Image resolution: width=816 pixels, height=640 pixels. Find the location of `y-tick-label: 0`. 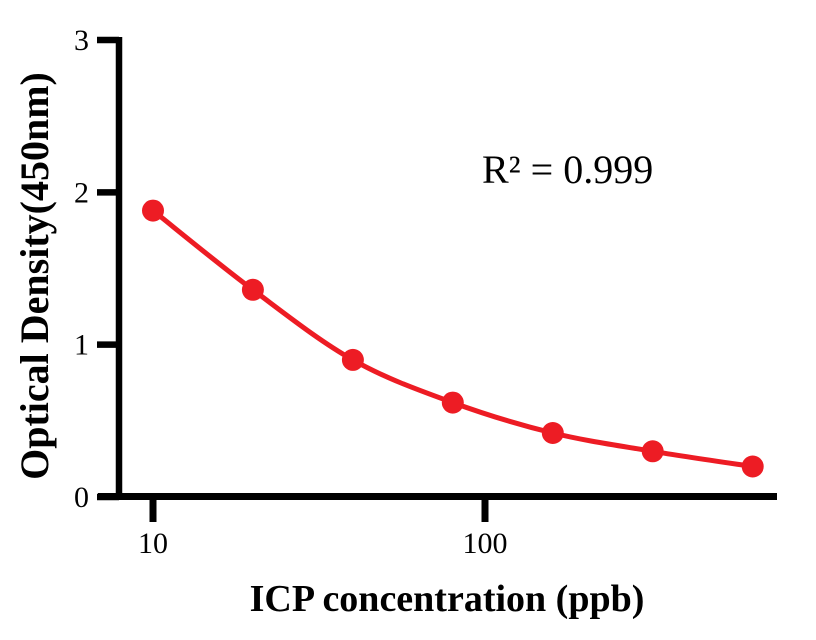

y-tick-label: 0 is located at coordinates (81, 497).